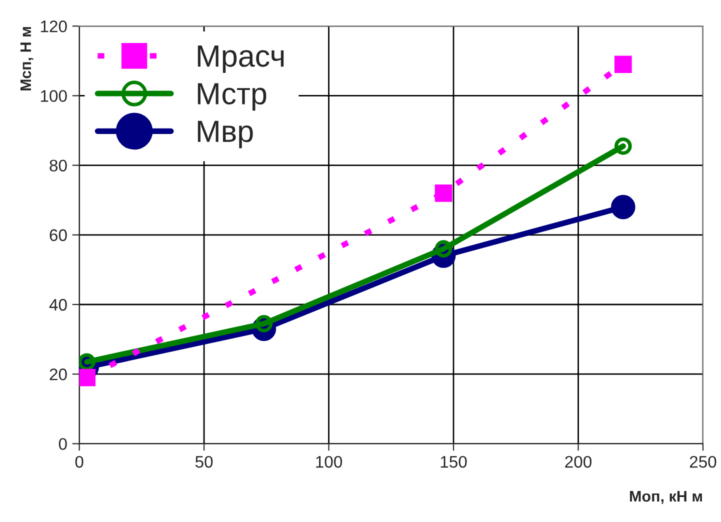 Image resolution: width=721 pixels, height=522 pixels. Describe the element at coordinates (232, 97) in the screenshot. I see `legend-label: Мстр` at that location.